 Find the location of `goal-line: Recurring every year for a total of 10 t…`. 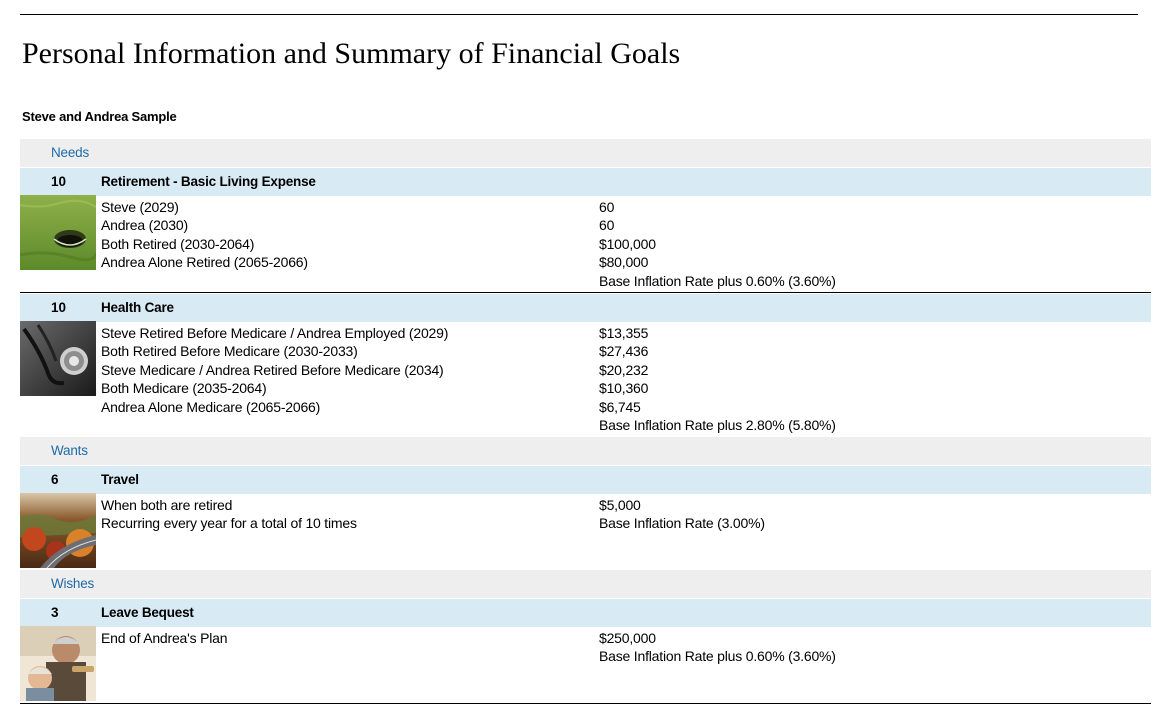

goal-line: Recurring every year for a total of 10 t… is located at coordinates (229, 523).